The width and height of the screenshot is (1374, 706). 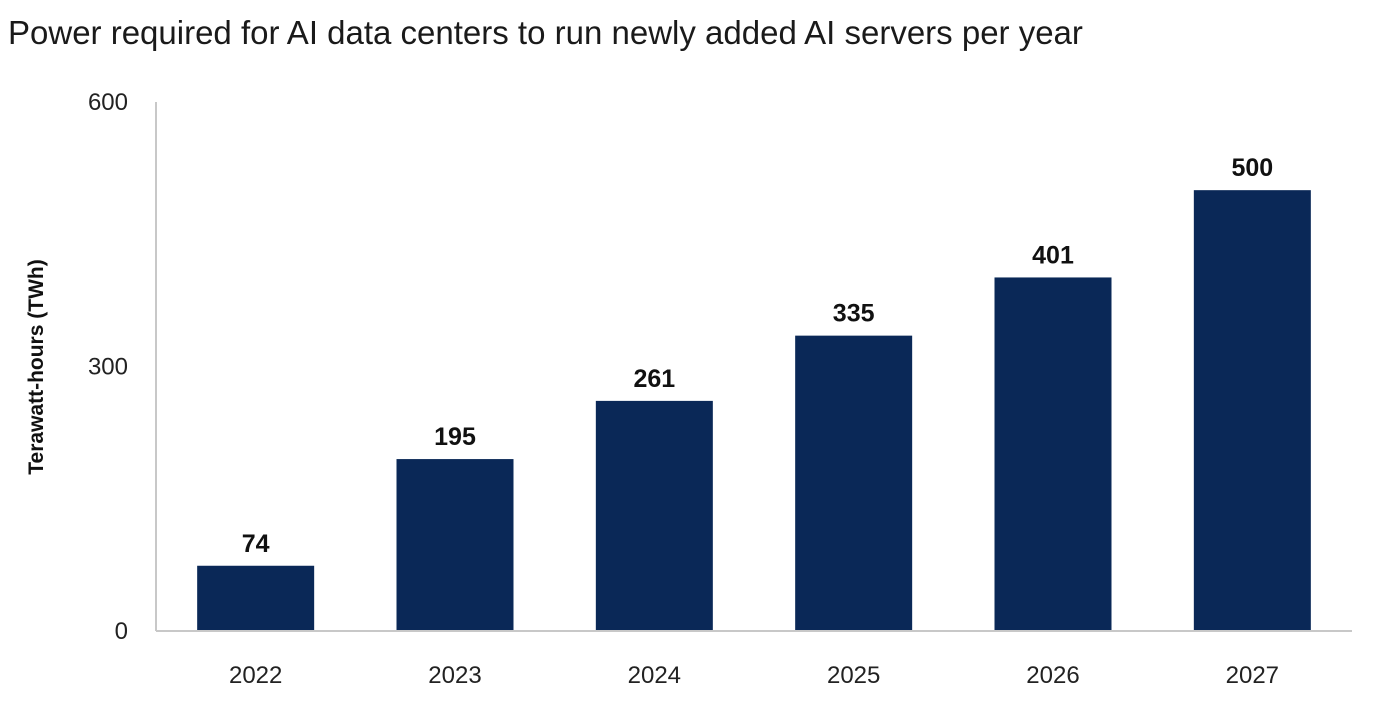 What do you see at coordinates (854, 314) in the screenshot?
I see `data-label-2025: 335` at bounding box center [854, 314].